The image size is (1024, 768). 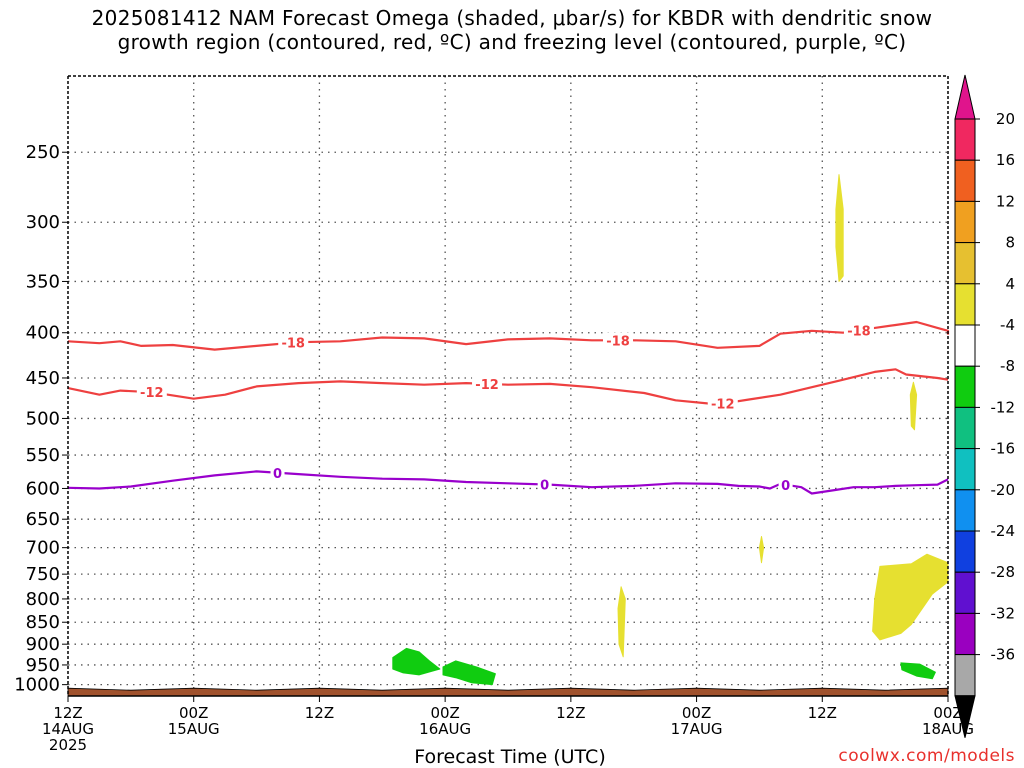 What do you see at coordinates (43, 548) in the screenshot?
I see `y-tick-label-700: 700` at bounding box center [43, 548].